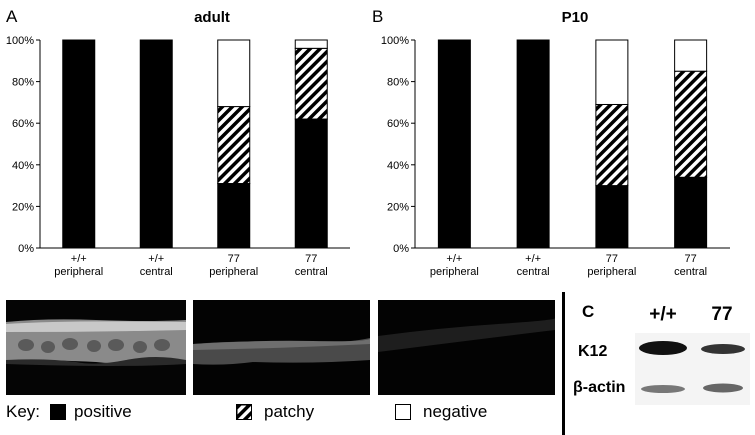 The width and height of the screenshot is (755, 435). I want to click on panel-letter-b: B, so click(377, 16).